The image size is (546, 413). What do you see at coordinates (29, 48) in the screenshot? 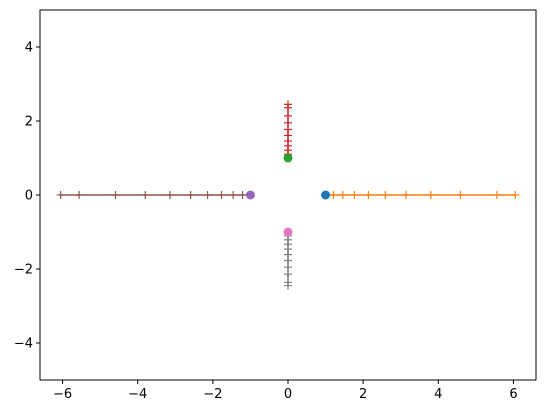
I see `y-tick-label: 4` at bounding box center [29, 48].